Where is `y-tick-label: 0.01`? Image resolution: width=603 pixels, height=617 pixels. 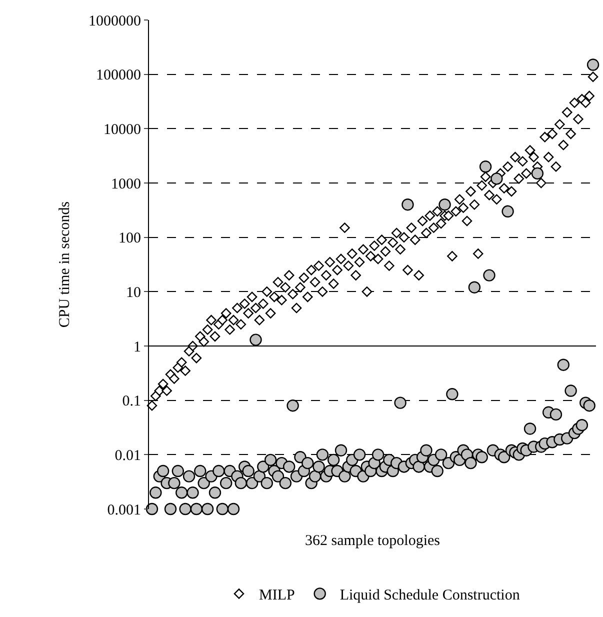
y-tick-label: 0.01 is located at coordinates (127, 456).